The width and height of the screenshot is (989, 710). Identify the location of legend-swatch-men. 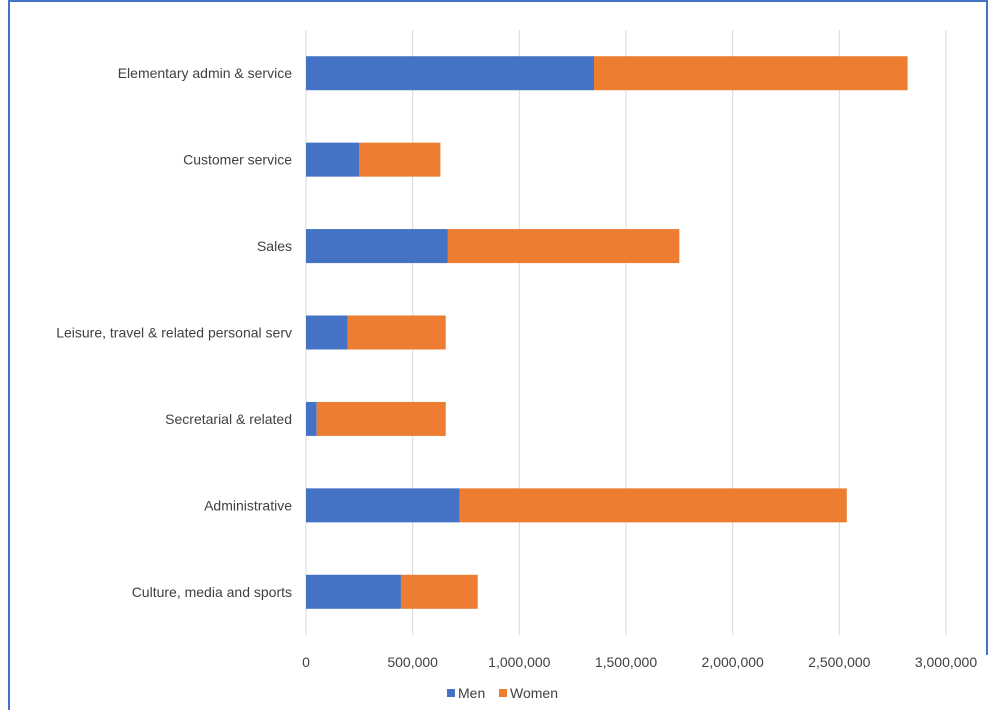
(451, 693).